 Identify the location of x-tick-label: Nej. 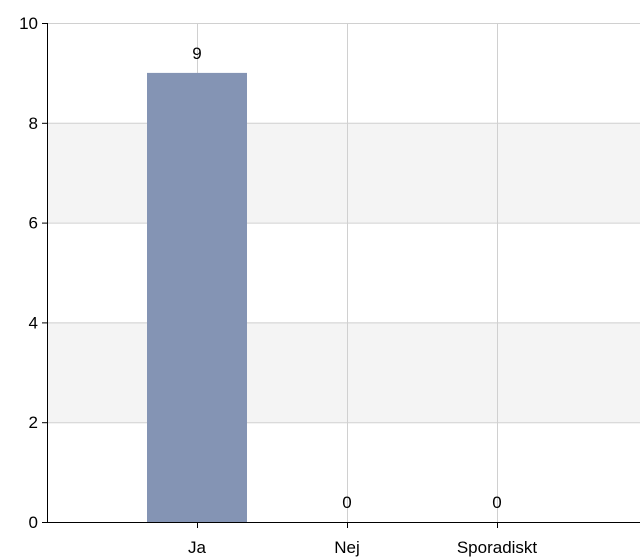
(347, 547).